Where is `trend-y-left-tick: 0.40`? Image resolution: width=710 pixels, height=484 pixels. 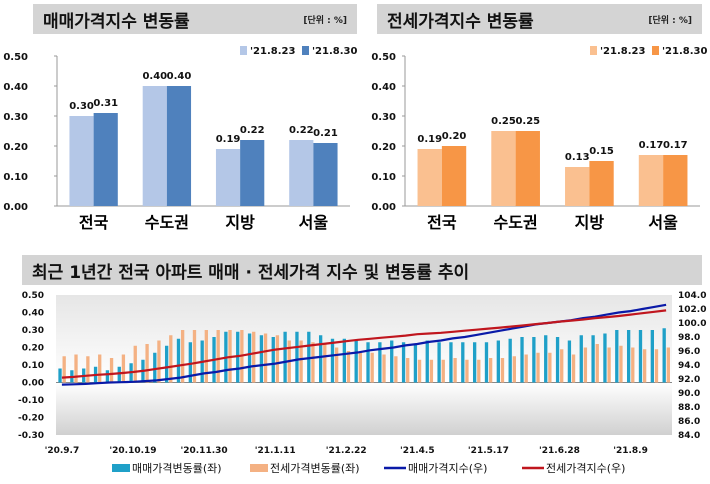 trend-y-left-tick: 0.40 is located at coordinates (33, 314).